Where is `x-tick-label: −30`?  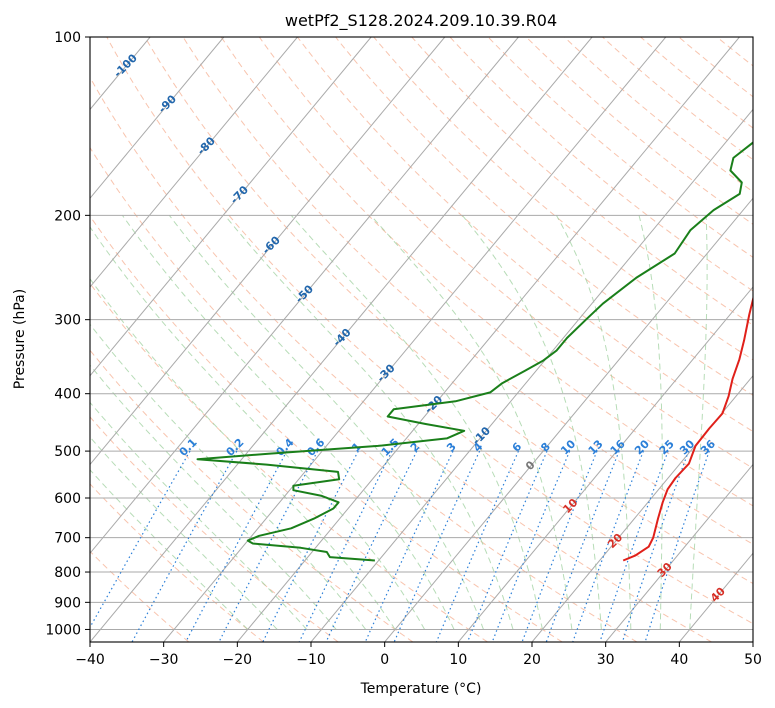
x-tick-label: −30 is located at coordinates (164, 660).